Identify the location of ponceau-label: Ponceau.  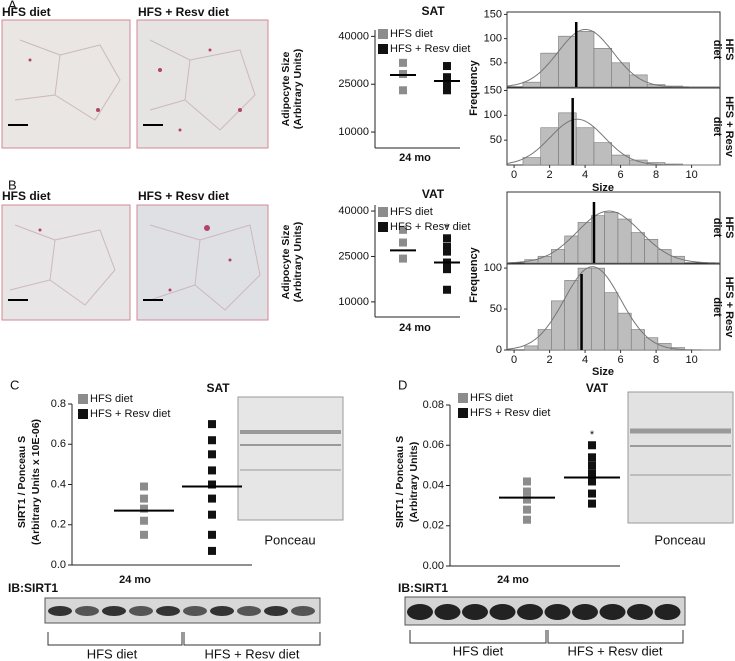
(289, 539).